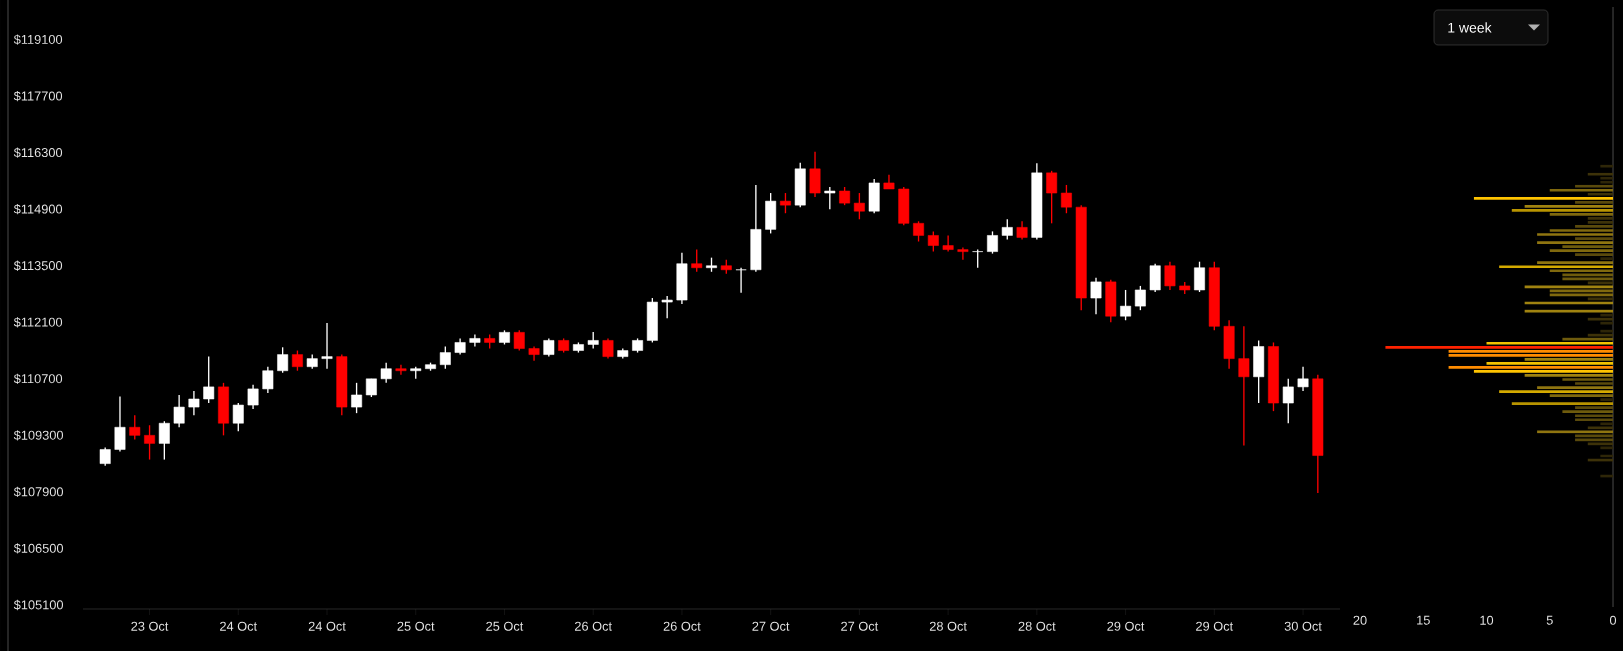  I want to click on x-tick-label: 10, so click(1487, 620).